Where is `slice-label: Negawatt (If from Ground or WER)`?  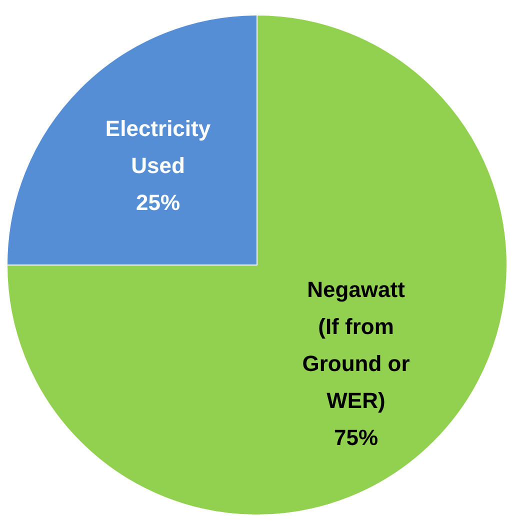
slice-label: Negawatt (If from Ground or WER) is located at coordinates (356, 344).